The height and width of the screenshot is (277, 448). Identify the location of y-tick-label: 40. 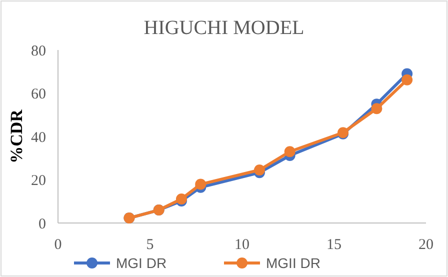
(38, 138).